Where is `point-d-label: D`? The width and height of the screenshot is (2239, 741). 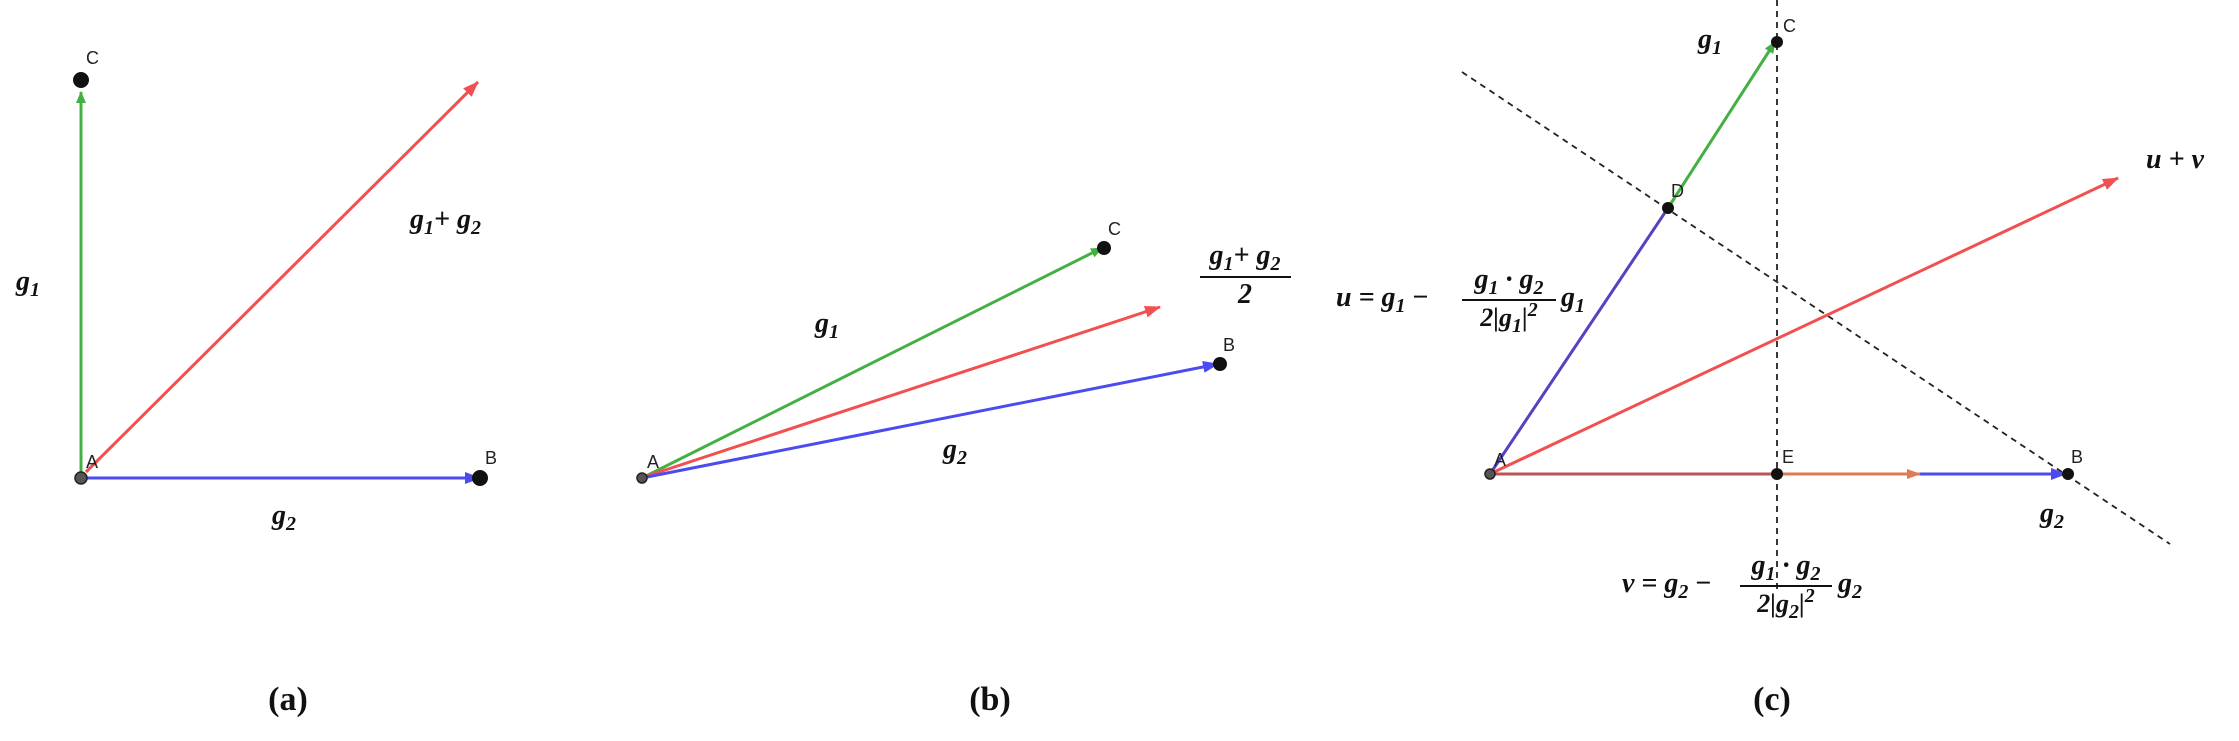
point-d-label: D is located at coordinates (1677, 191).